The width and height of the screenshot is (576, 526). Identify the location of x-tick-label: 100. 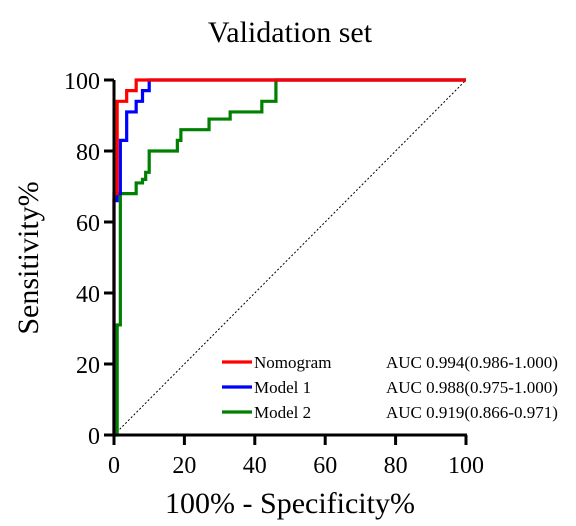
(466, 466).